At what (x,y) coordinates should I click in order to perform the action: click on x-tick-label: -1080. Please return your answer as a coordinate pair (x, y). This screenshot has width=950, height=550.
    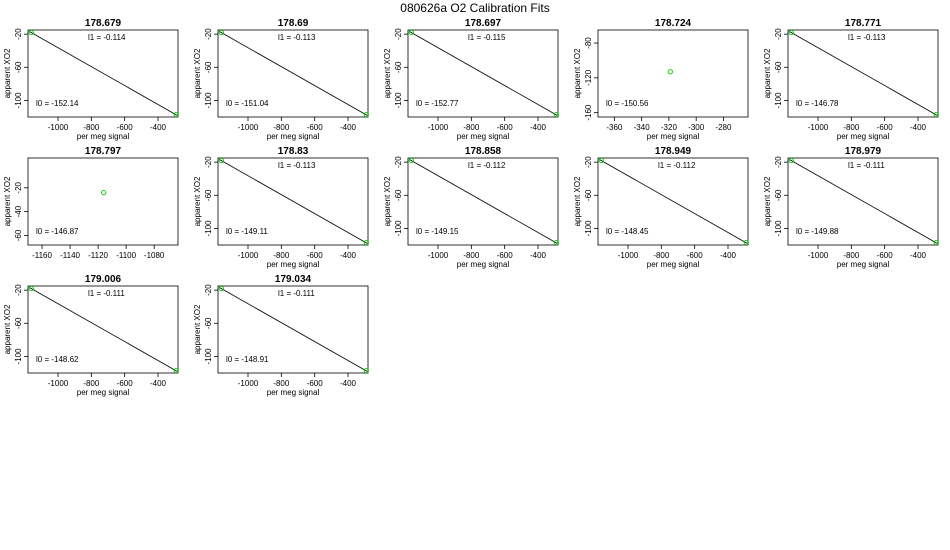
    Looking at the image, I should click on (154, 255).